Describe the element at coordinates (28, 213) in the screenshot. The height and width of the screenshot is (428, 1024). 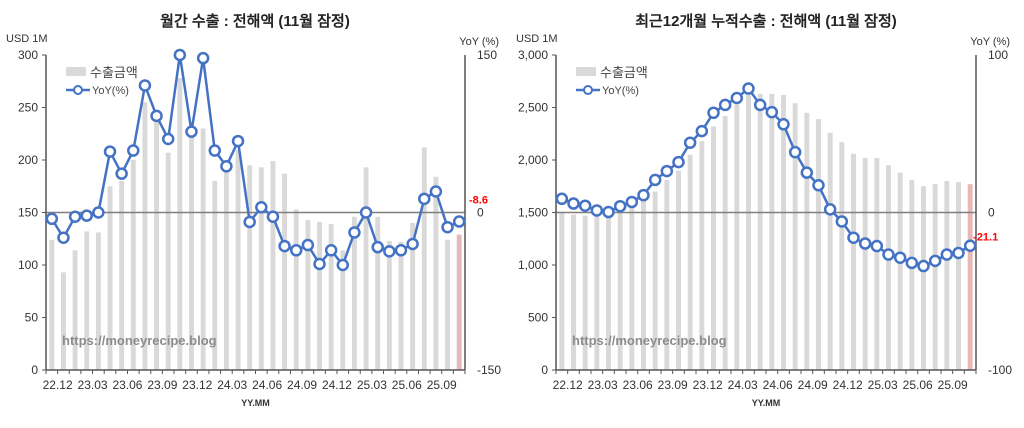
I see `y-tick-label: 150` at that location.